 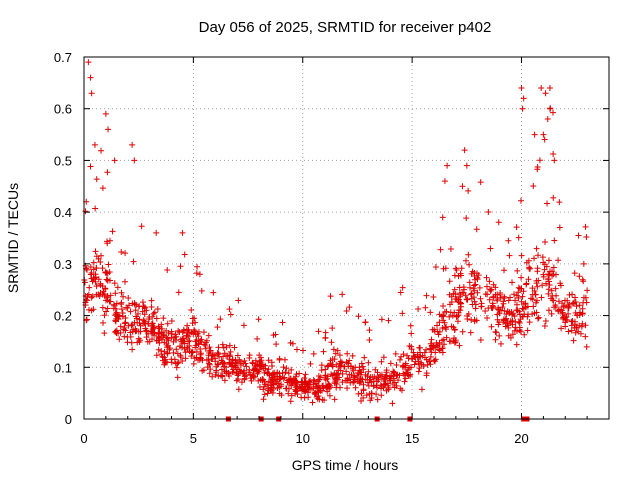 I want to click on y-tick-label: 0.3, so click(x=63, y=264).